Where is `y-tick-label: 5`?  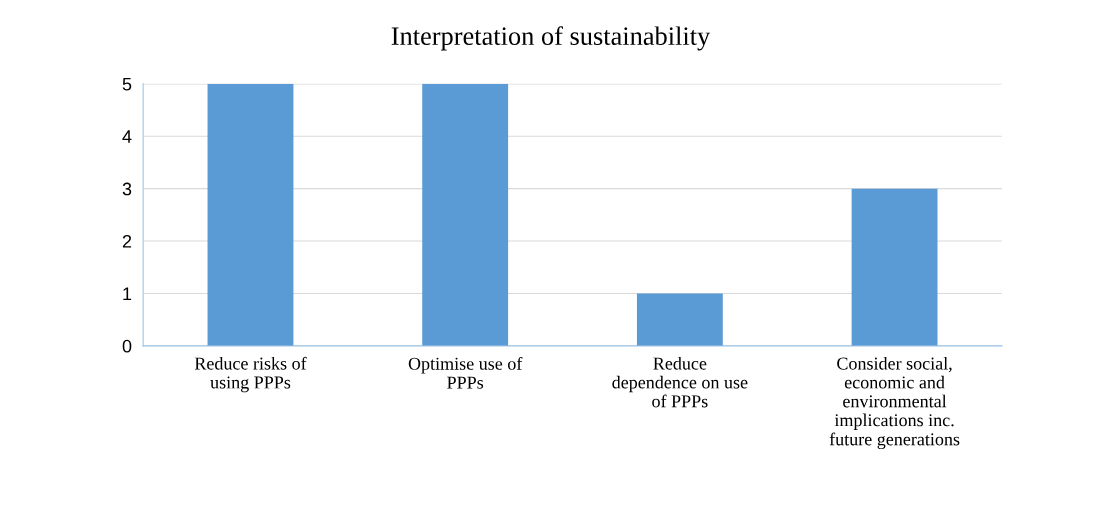
y-tick-label: 5 is located at coordinates (127, 84).